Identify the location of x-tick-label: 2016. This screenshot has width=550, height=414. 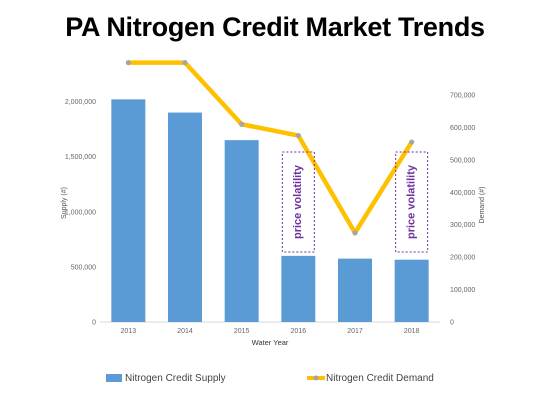
(299, 331).